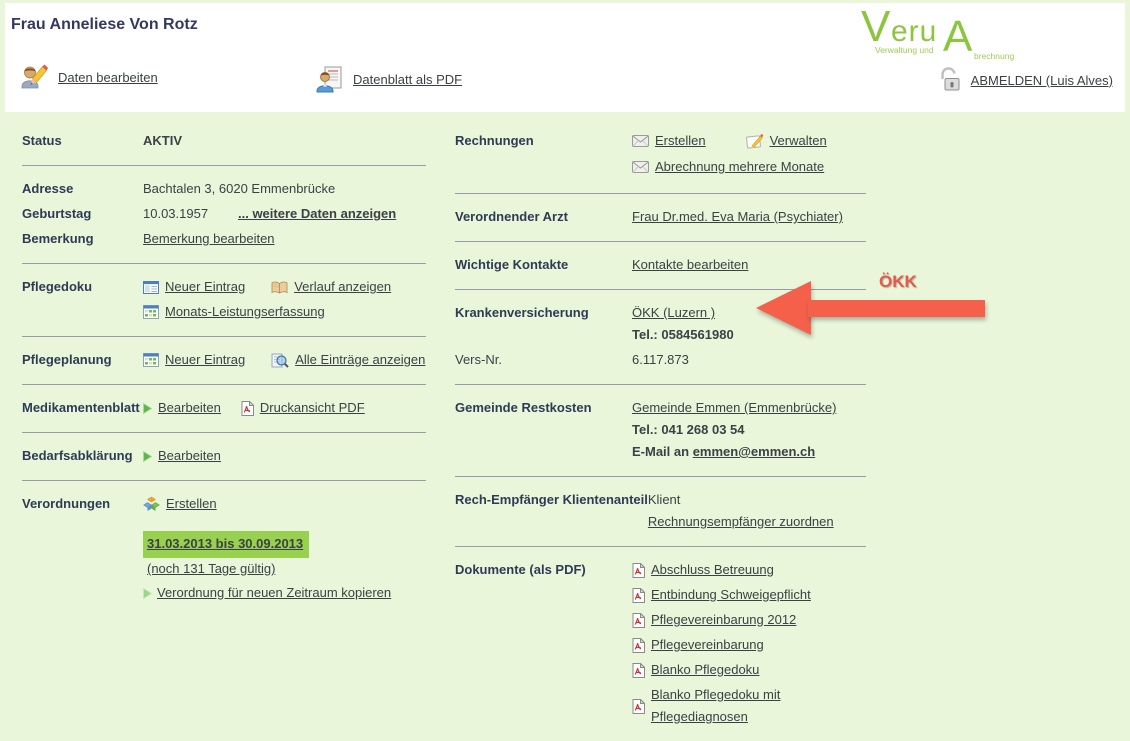  I want to click on section-care-doc: Pflegedoku Neuer Eintrag, so click(224, 300).